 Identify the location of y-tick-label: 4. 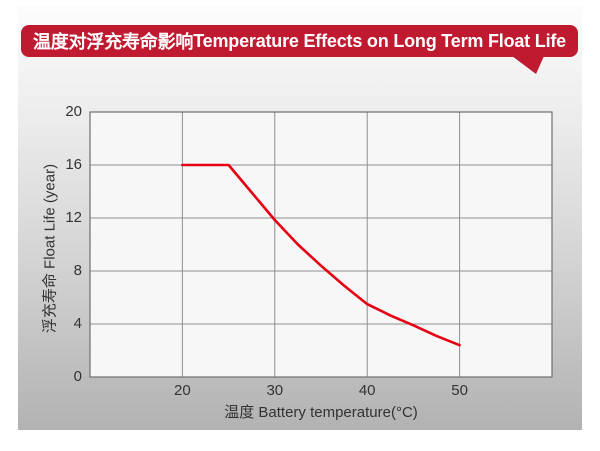
(77, 323).